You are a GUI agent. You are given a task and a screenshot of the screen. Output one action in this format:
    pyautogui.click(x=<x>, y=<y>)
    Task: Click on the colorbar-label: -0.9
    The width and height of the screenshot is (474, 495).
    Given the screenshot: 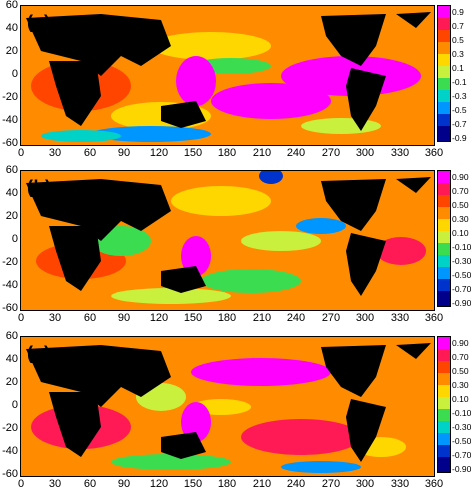 What is the action you would take?
    pyautogui.click(x=459, y=138)
    